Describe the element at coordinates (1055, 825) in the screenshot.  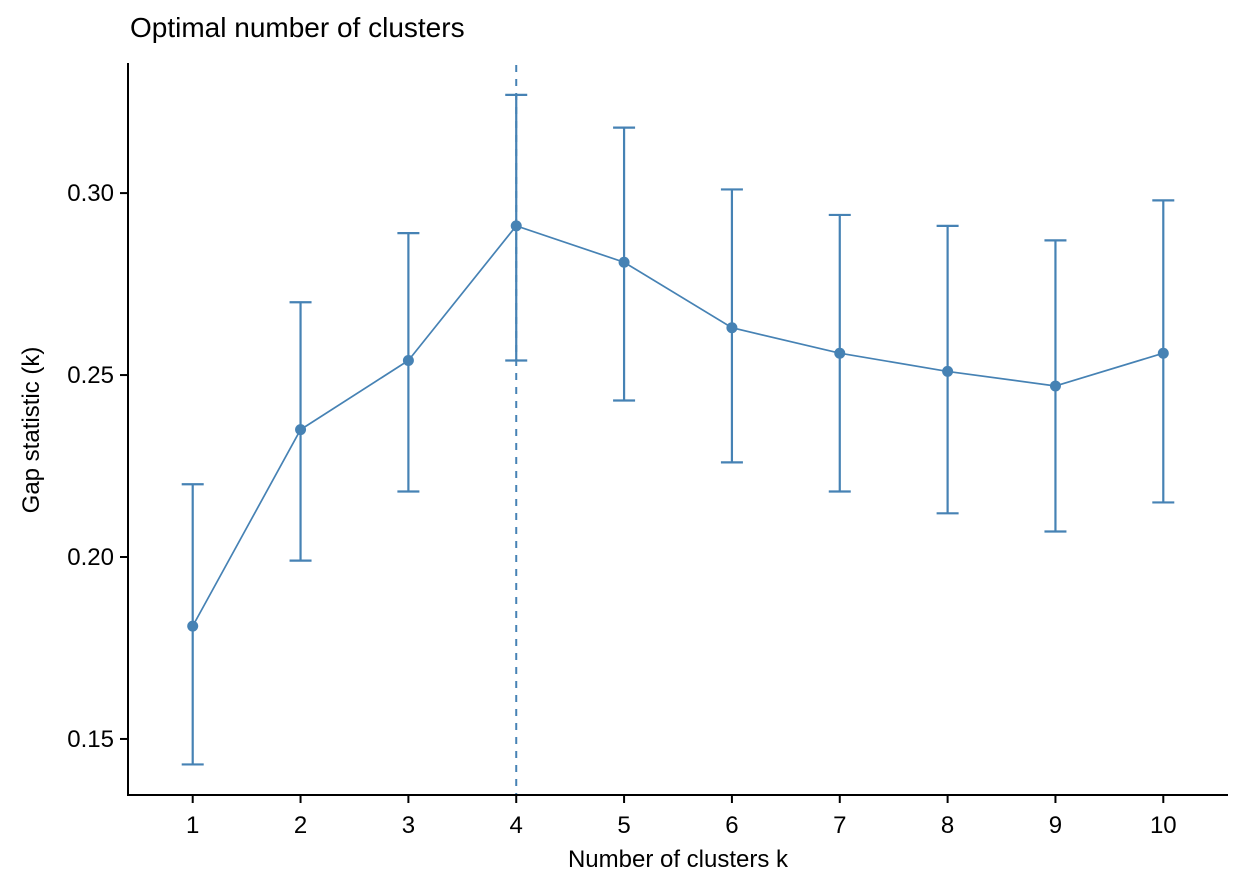
I see `x-tick-label: 9` at that location.